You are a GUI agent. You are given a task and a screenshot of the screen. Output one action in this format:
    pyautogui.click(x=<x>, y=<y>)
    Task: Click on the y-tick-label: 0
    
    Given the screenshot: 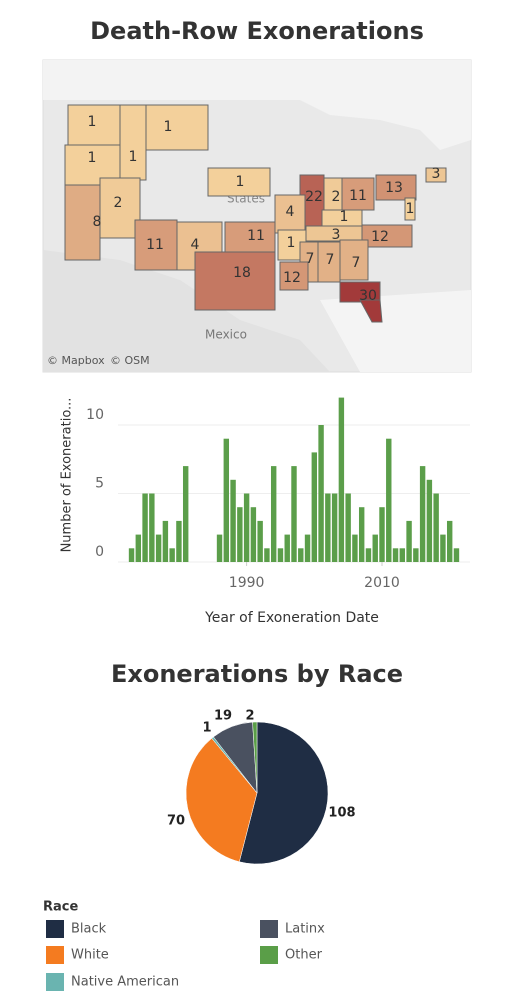 What is the action you would take?
    pyautogui.click(x=99, y=552)
    